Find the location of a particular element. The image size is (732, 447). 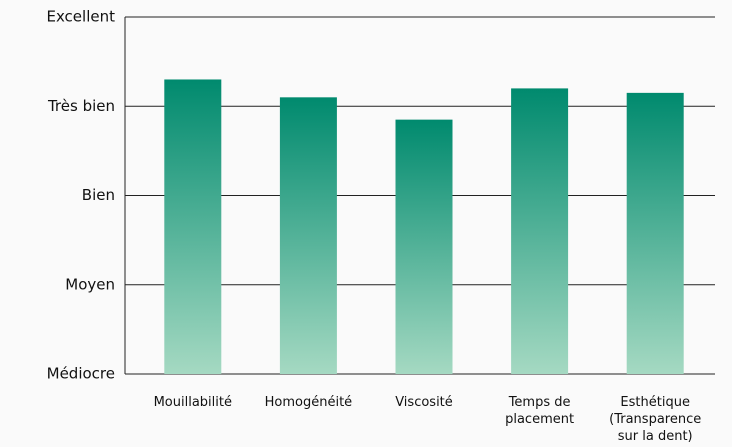

x-tick-line: (Transparence is located at coordinates (655, 419).